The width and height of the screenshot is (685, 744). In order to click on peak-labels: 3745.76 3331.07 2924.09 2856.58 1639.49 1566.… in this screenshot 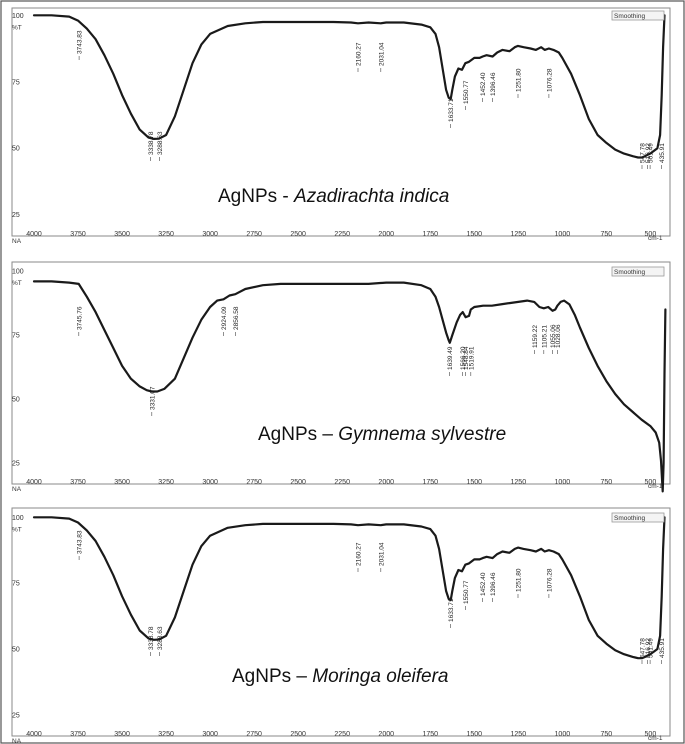, I will do `click(319, 361)`.